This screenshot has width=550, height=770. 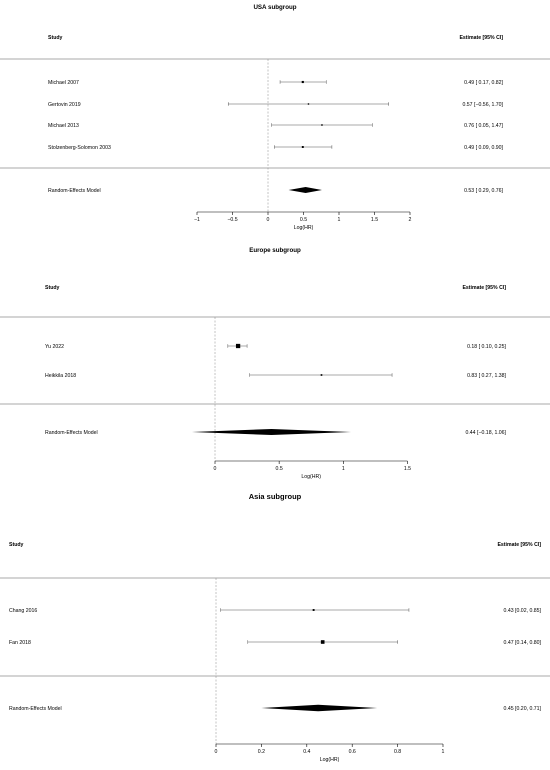 What do you see at coordinates (306, 752) in the screenshot?
I see `x-tick-label: 0.4` at bounding box center [306, 752].